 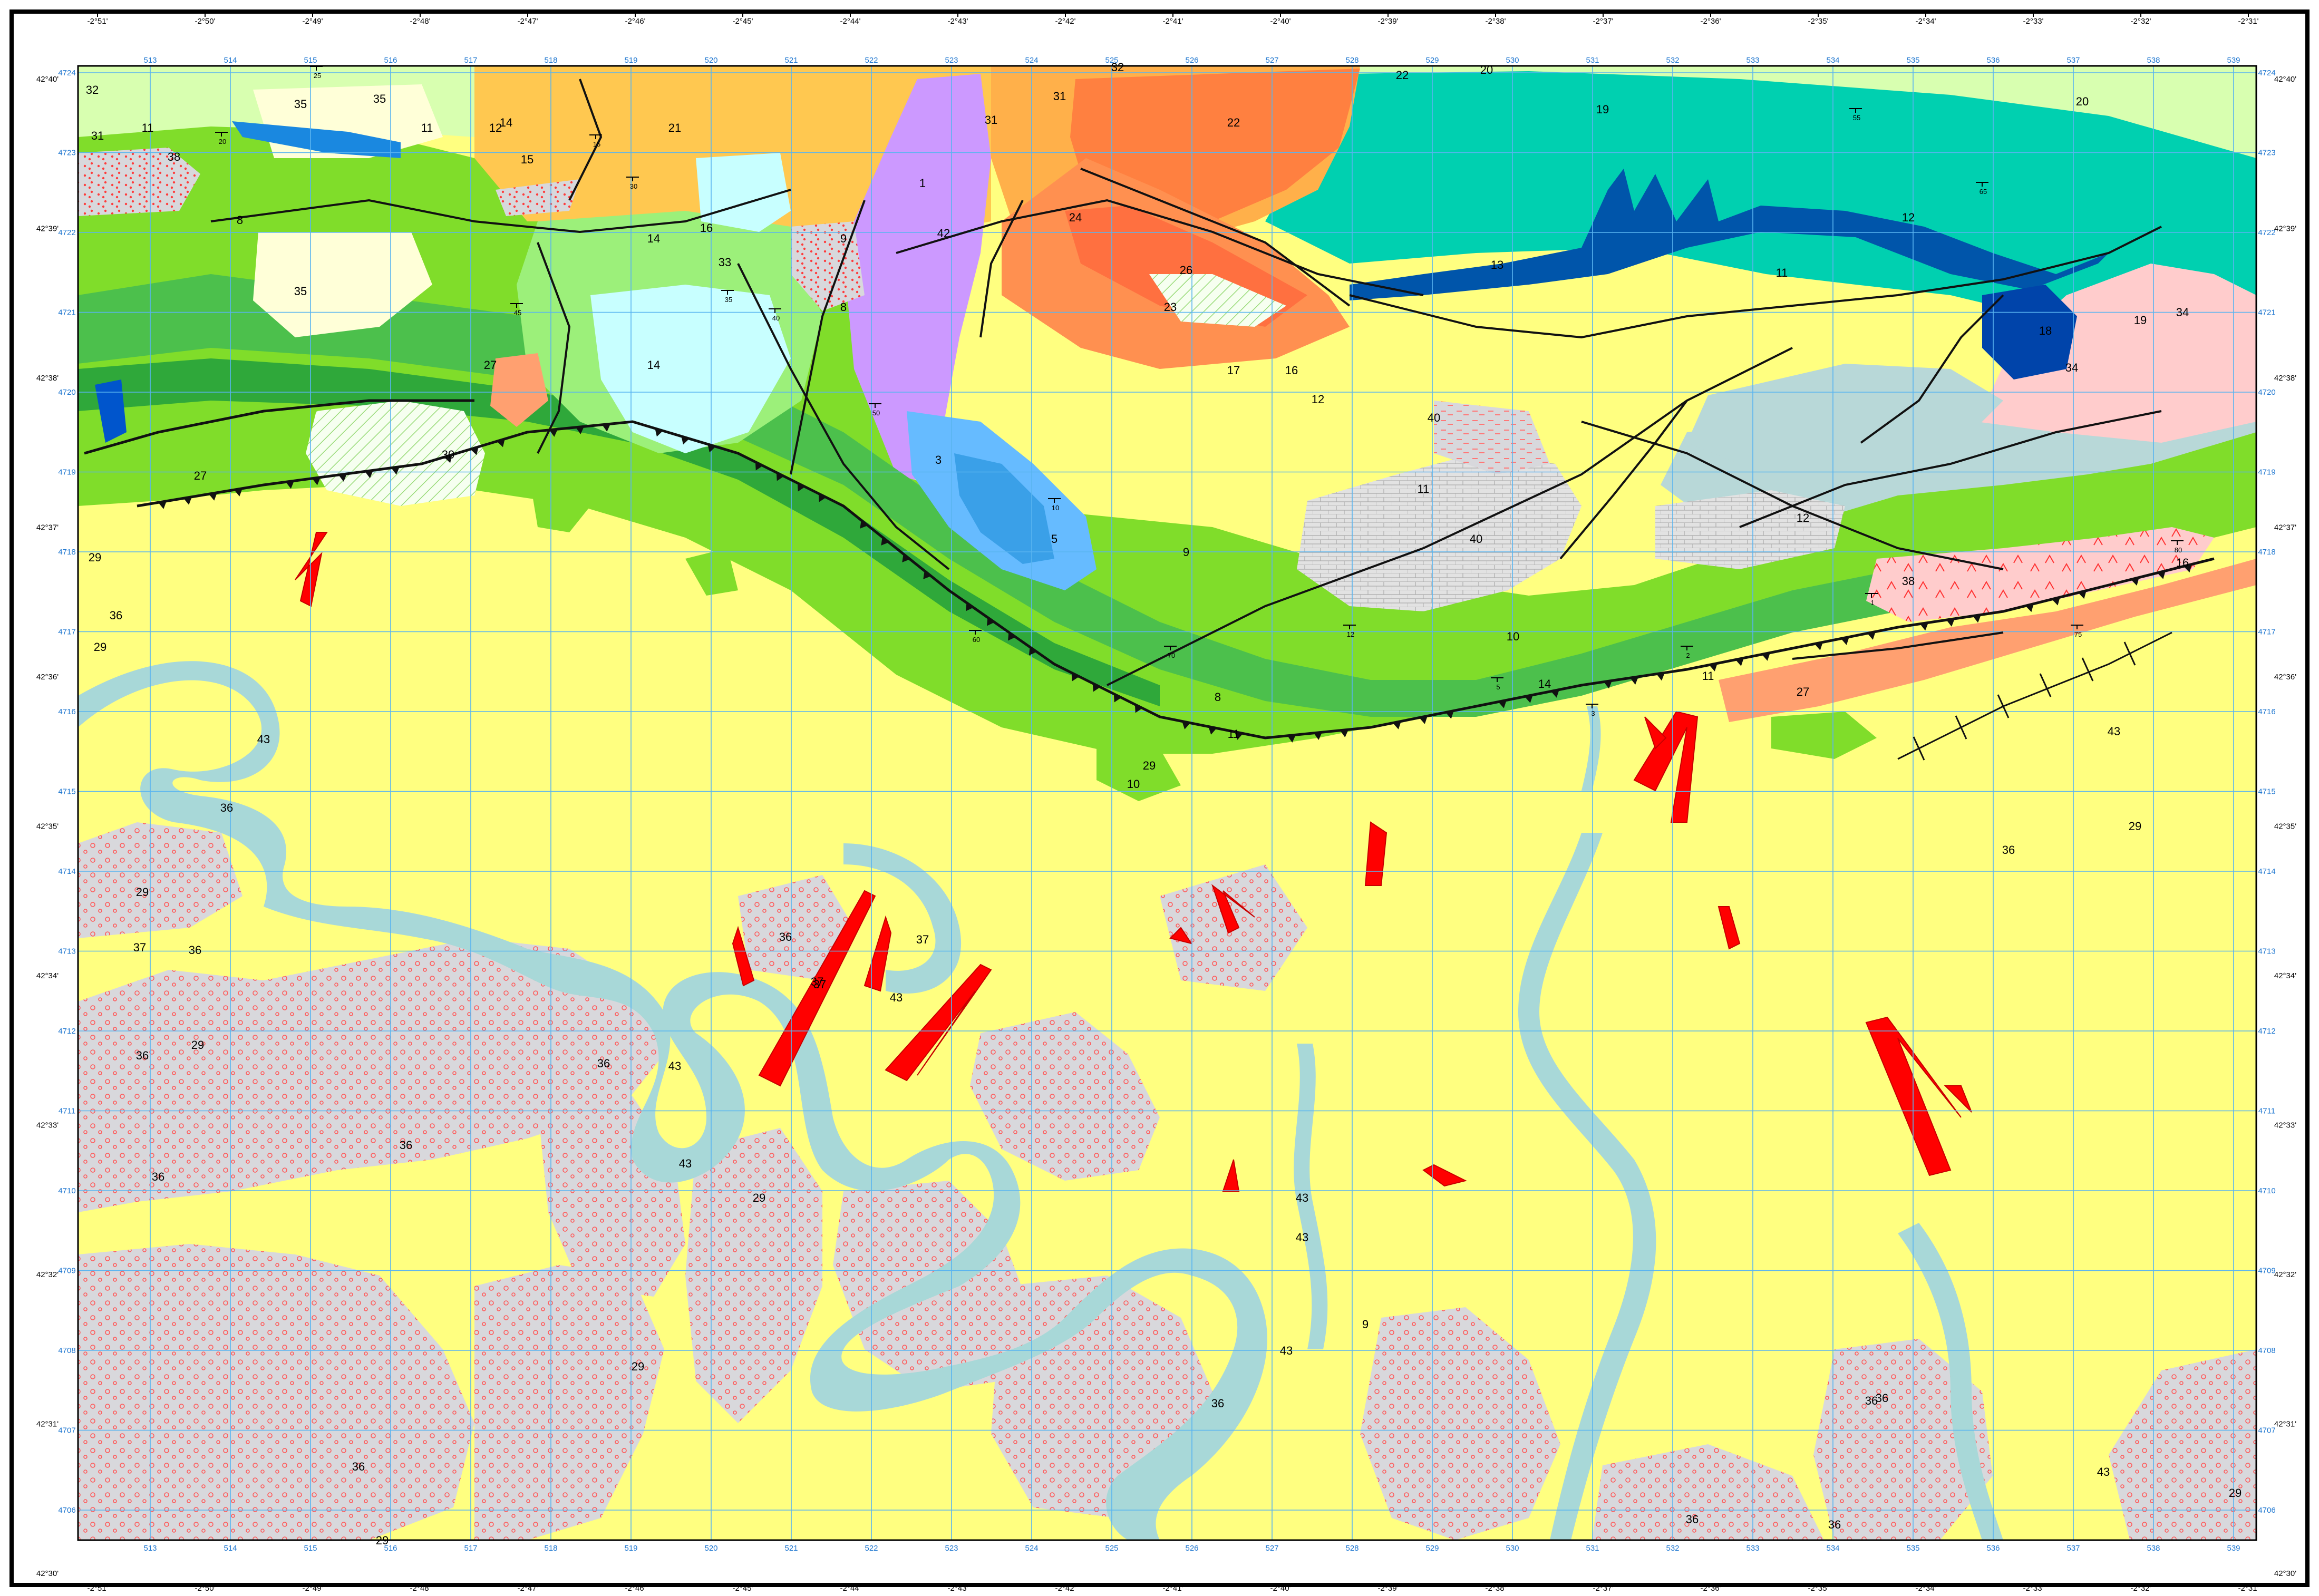 What do you see at coordinates (48, 229) in the screenshot?
I see `latitude-tick-left: 42°39'` at bounding box center [48, 229].